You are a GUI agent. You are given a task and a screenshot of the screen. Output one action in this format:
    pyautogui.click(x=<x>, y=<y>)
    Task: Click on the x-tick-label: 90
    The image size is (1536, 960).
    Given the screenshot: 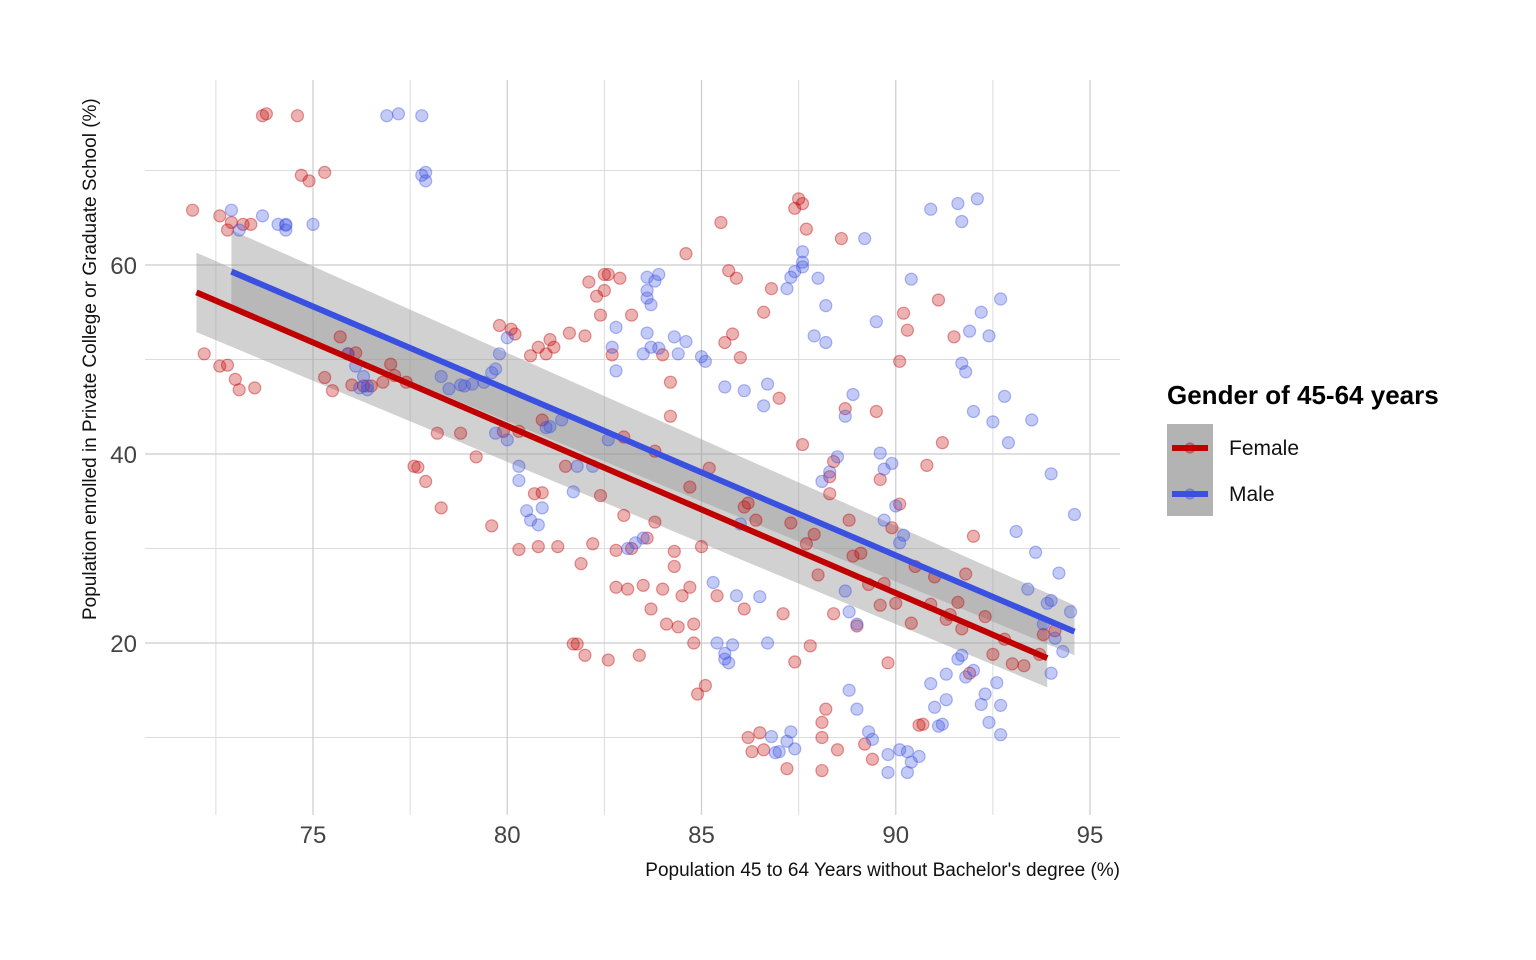 What is the action you would take?
    pyautogui.click(x=895, y=835)
    